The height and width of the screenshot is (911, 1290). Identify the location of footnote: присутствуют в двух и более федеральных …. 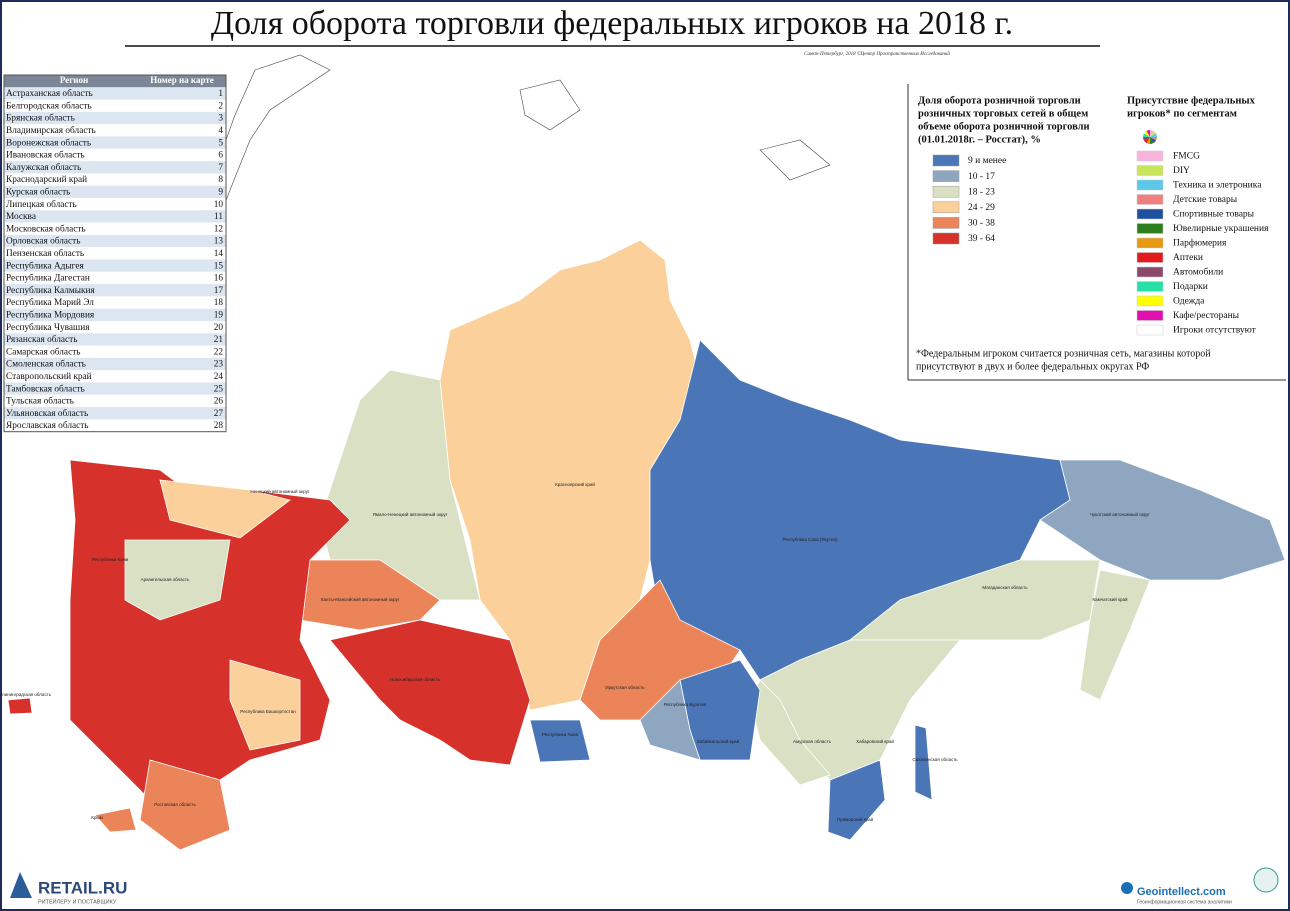
(1032, 366).